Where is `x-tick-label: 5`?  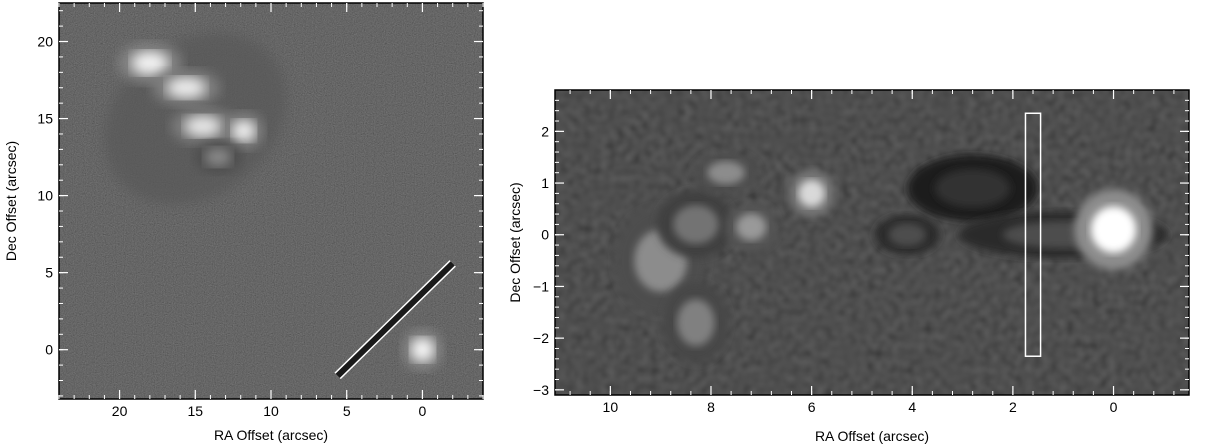 x-tick-label: 5 is located at coordinates (347, 411).